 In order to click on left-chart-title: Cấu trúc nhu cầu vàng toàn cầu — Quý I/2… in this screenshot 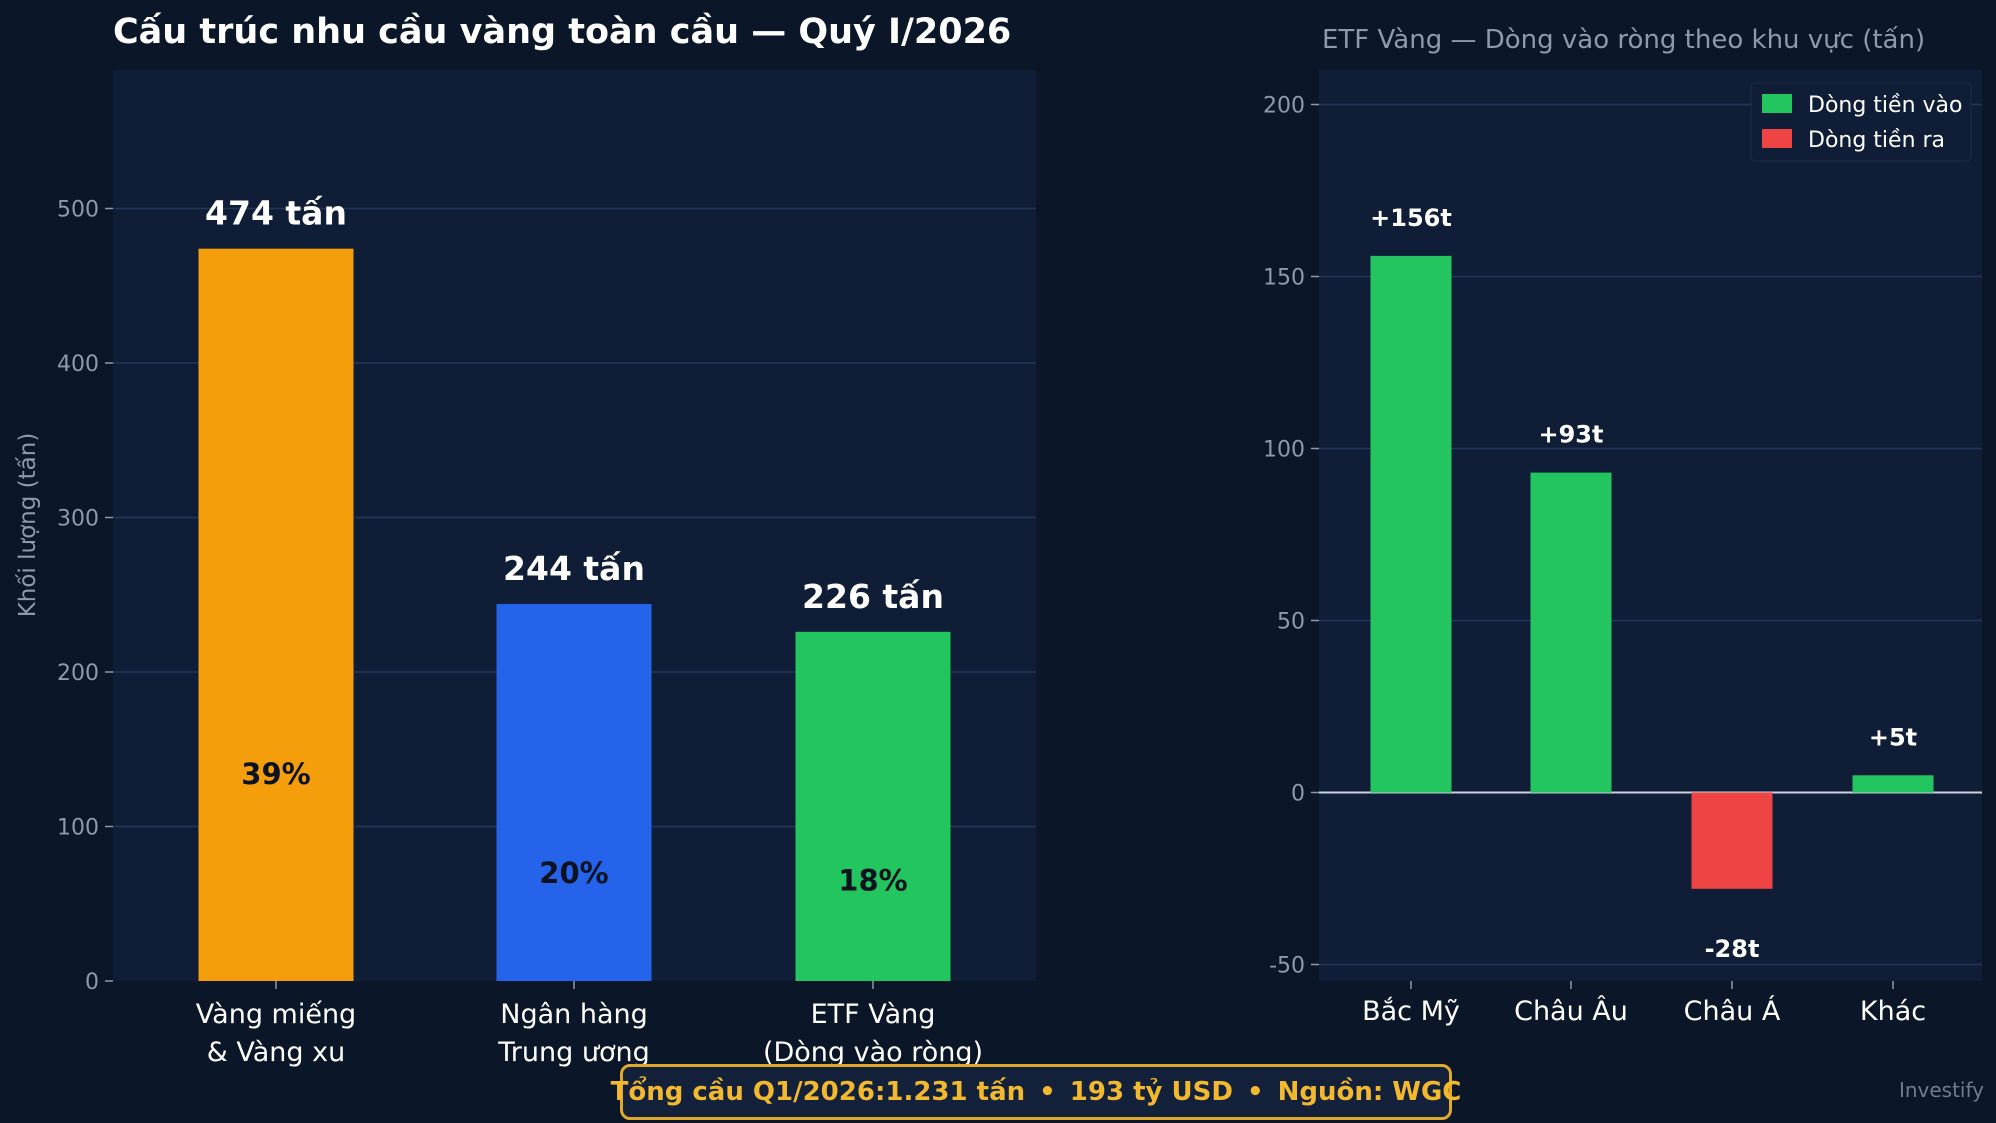, I will do `click(562, 31)`.